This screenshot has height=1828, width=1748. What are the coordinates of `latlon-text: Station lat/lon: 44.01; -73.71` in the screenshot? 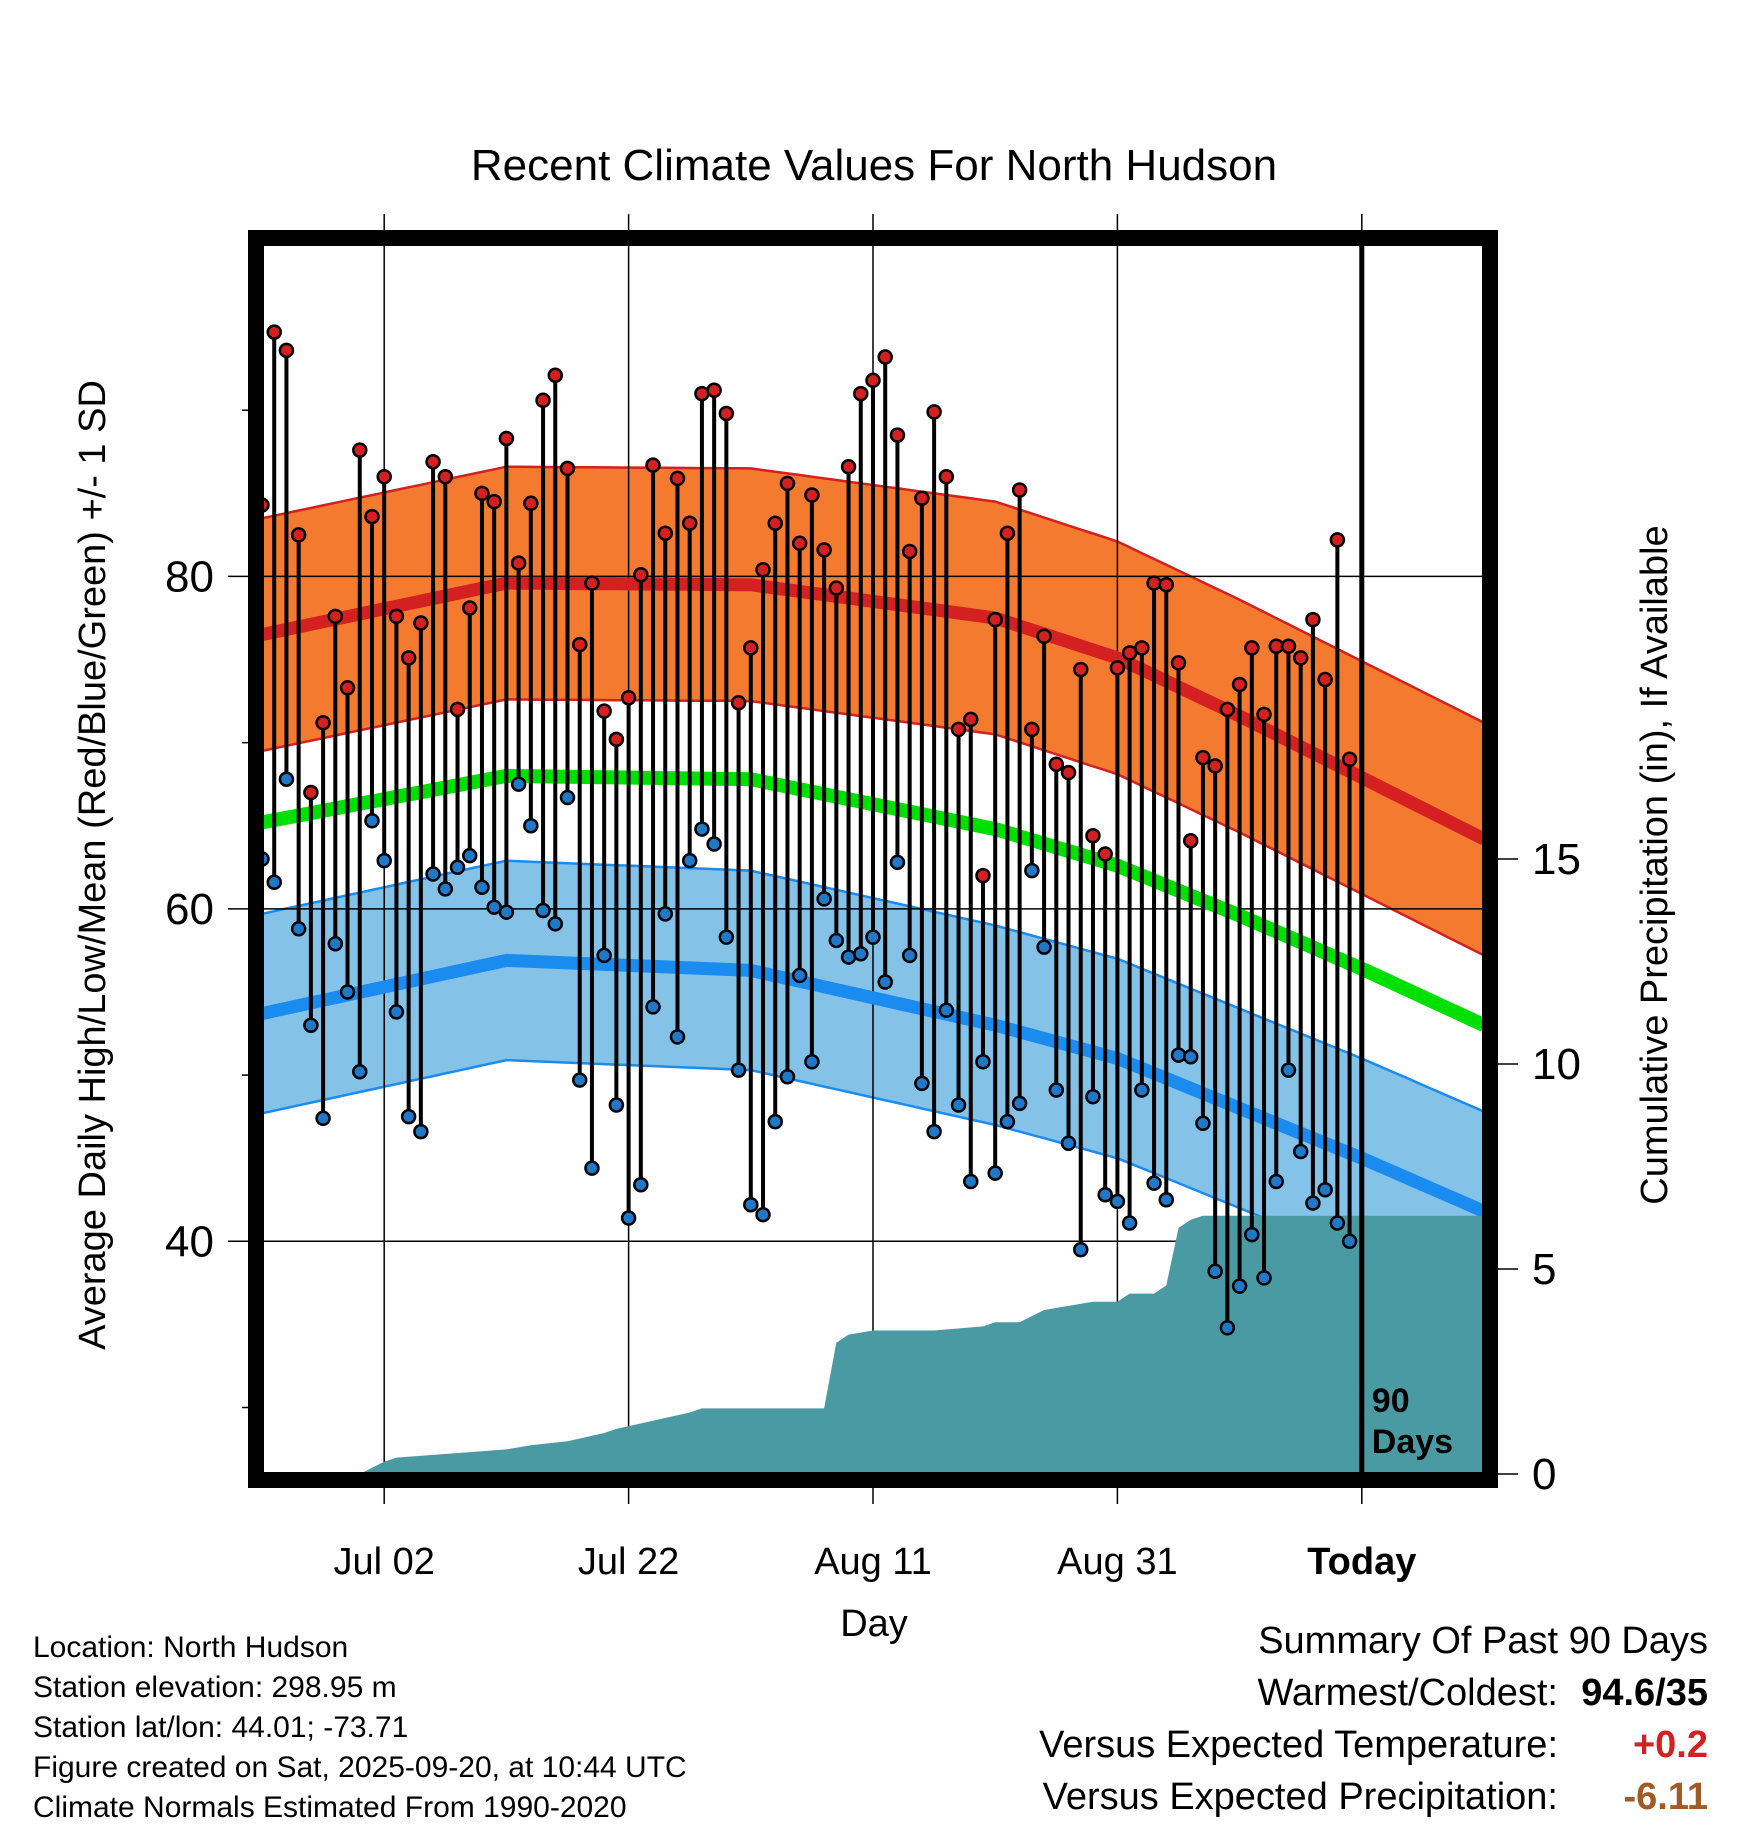 It's located at (221, 1727).